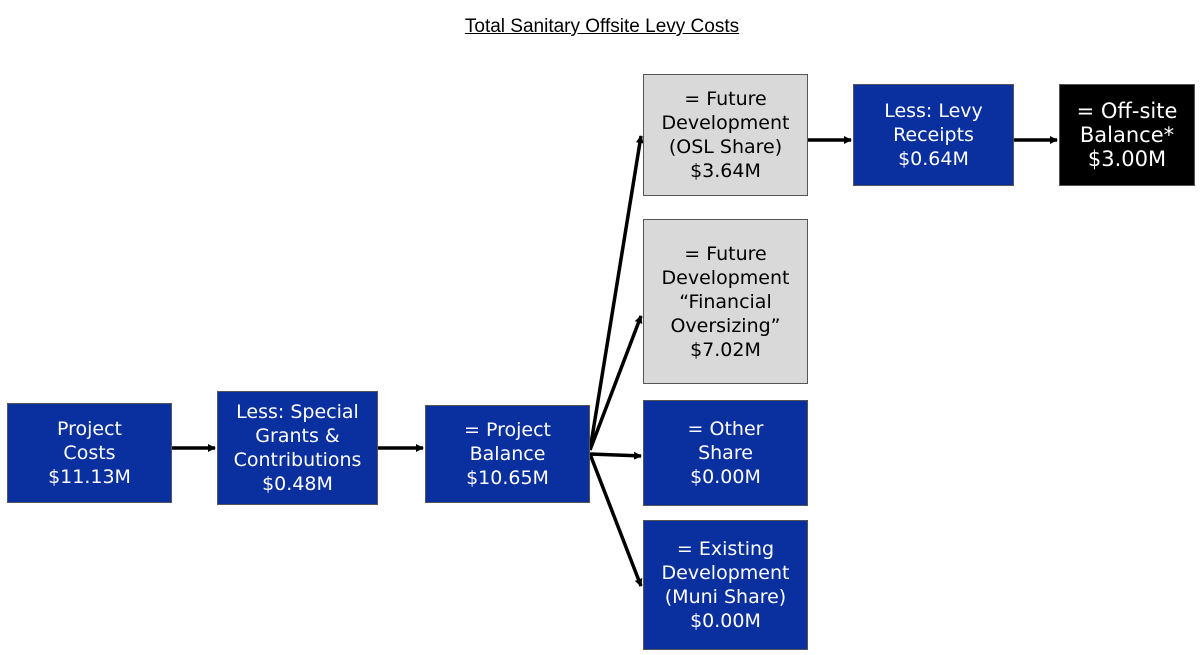 This screenshot has height=655, width=1204. I want to click on node: = Existing Development (Muni Share) $0.00M, so click(725, 585).